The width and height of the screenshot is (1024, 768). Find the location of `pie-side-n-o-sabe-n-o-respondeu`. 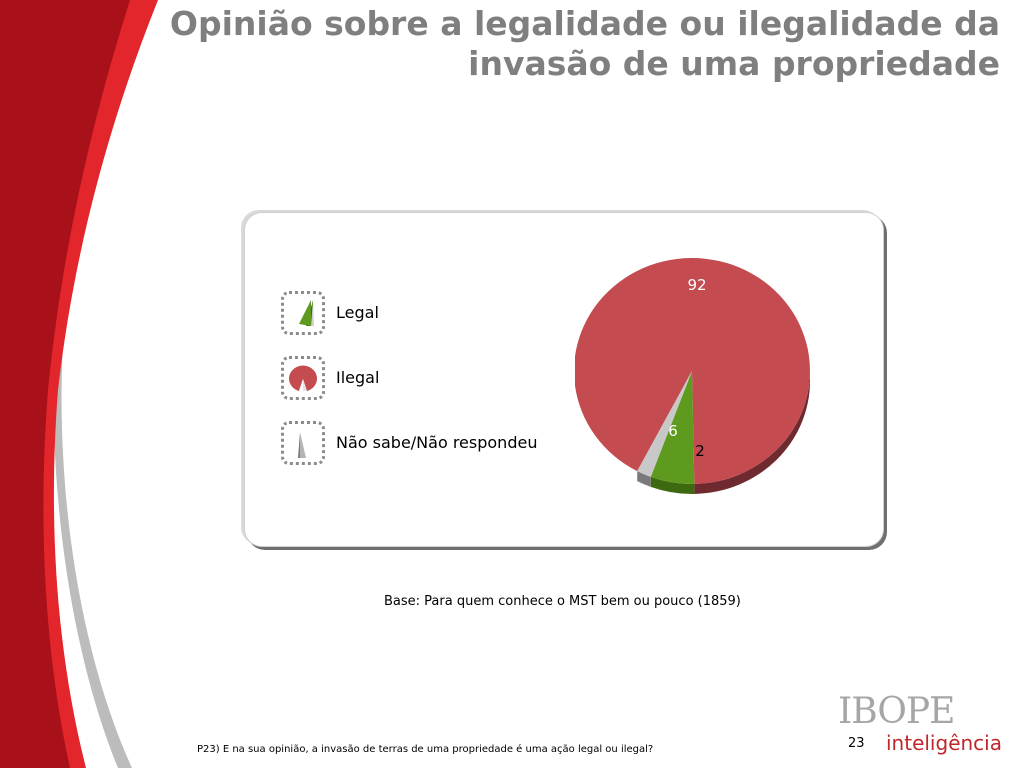

pie-side-n-o-sabe-n-o-respondeu is located at coordinates (644, 479).